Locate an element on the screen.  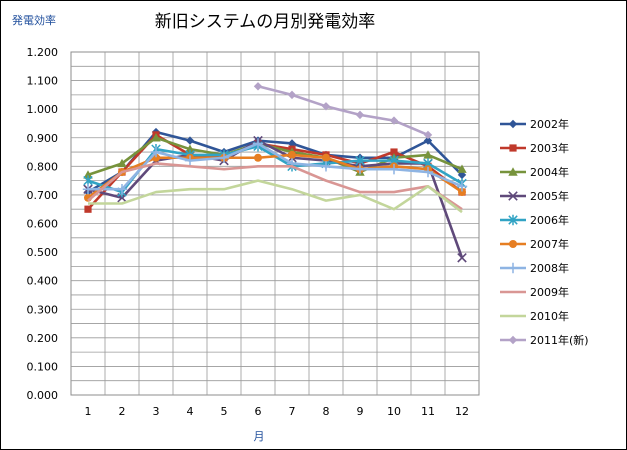
legend-label: 2010年 is located at coordinates (549, 316).